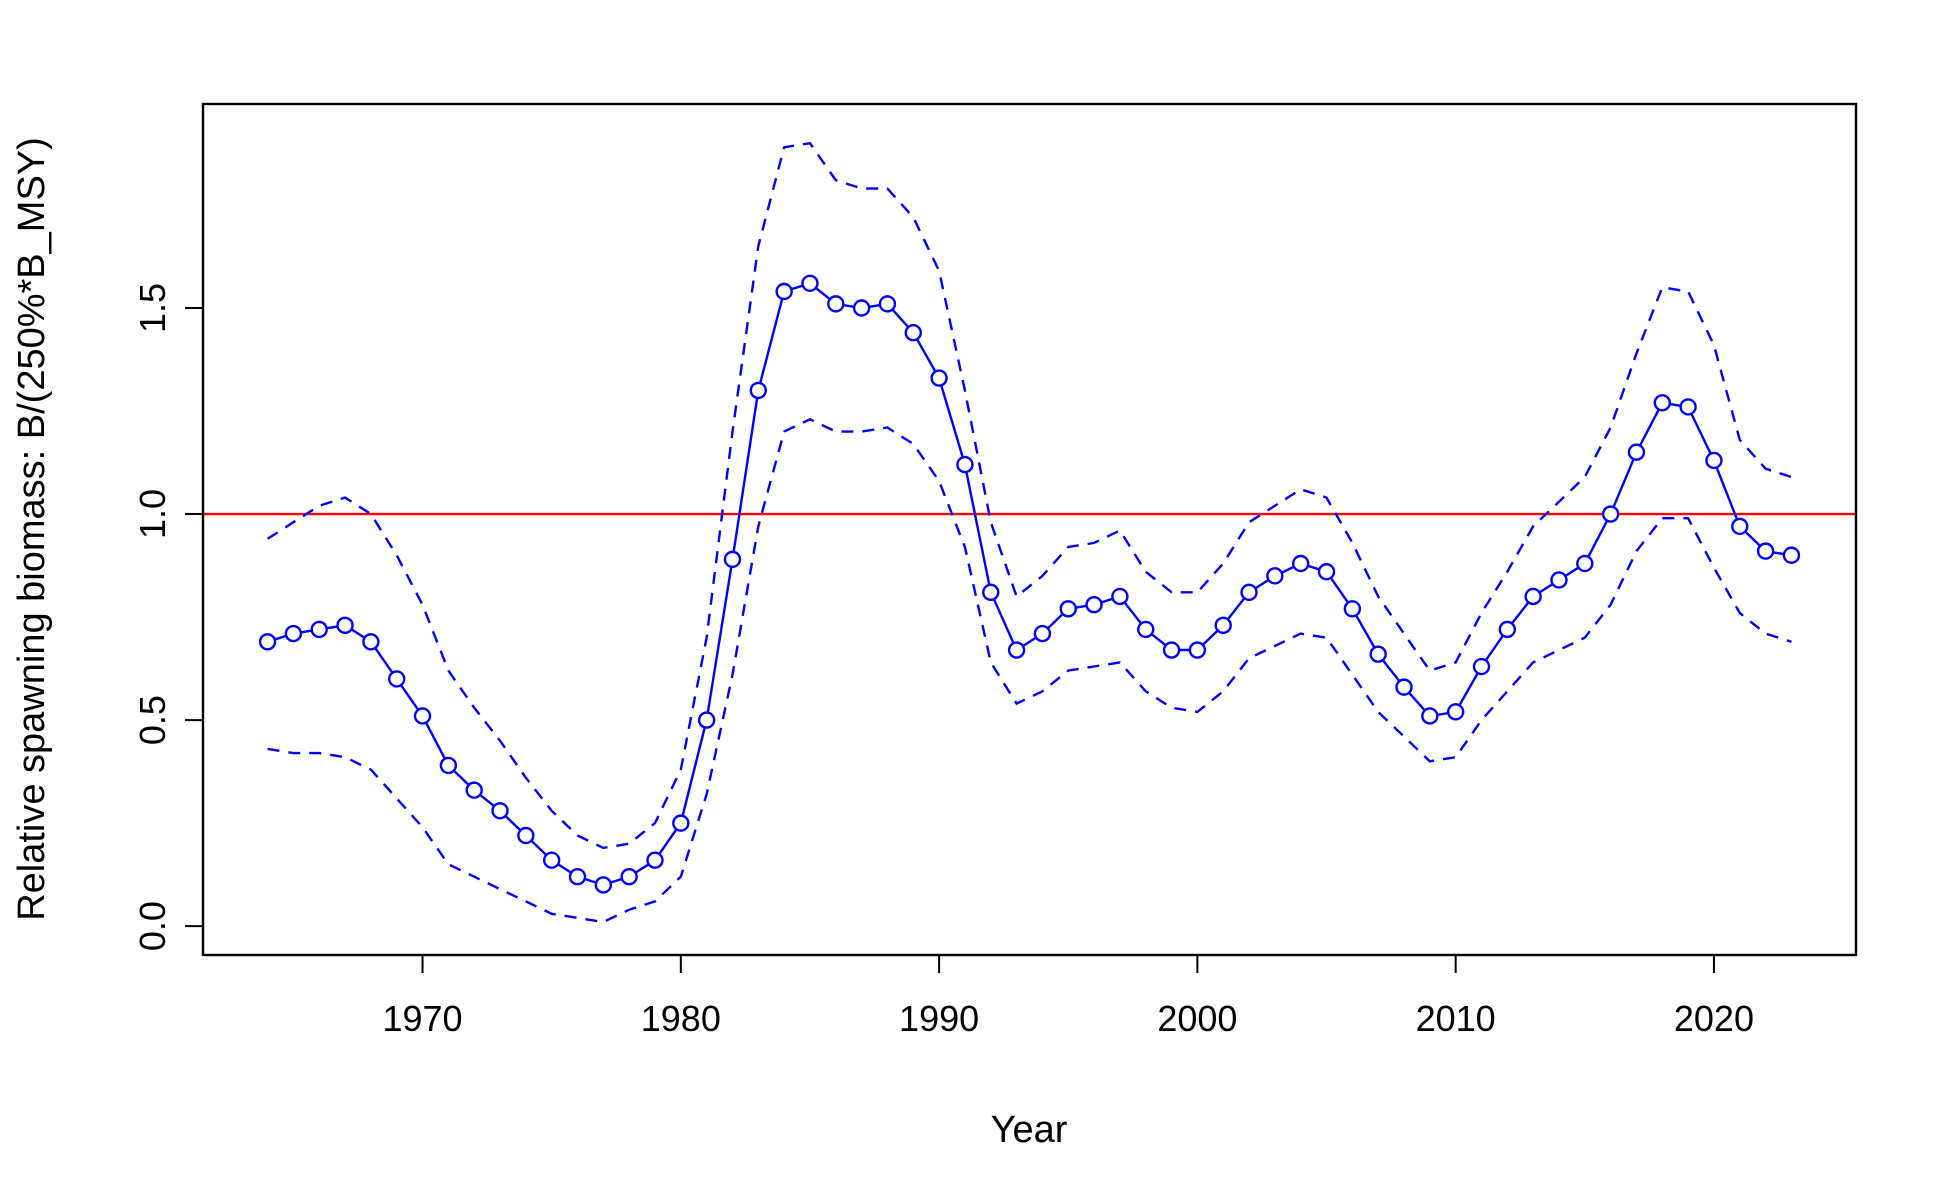 The height and width of the screenshot is (1200, 1950). Describe the element at coordinates (681, 1018) in the screenshot. I see `x-tick-label: 1980` at that location.